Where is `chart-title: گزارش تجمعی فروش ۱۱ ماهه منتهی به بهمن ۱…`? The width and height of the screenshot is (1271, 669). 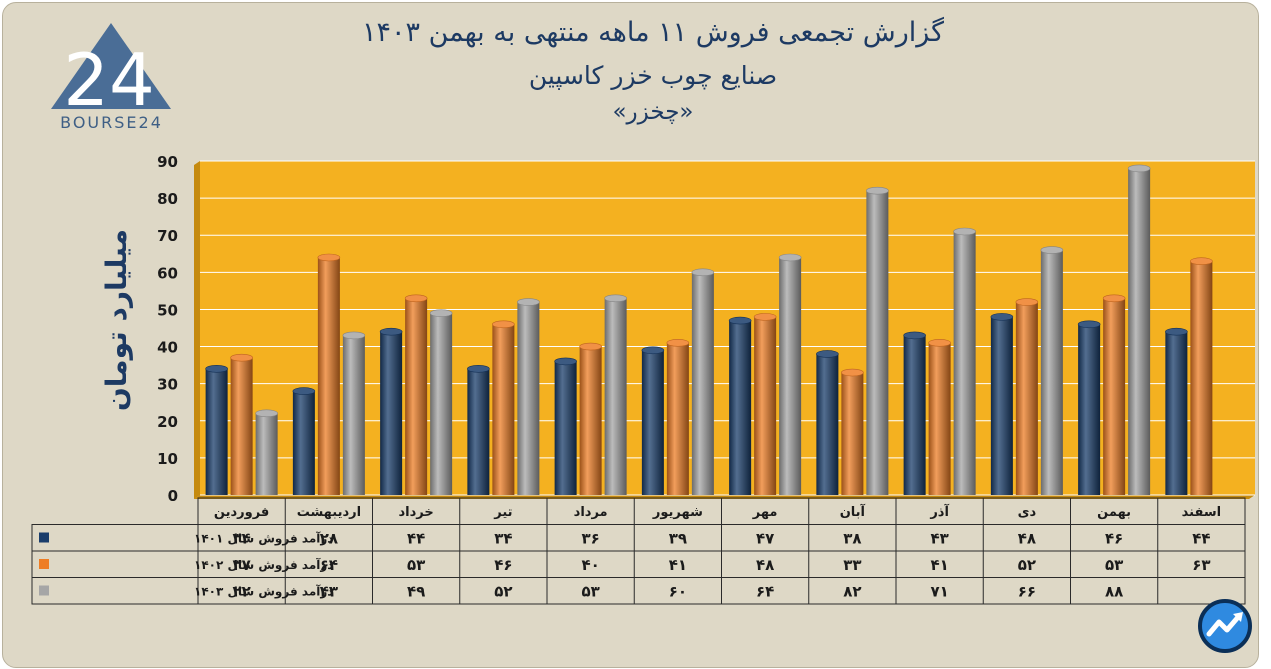 chart-title: گزارش تجمعی فروش ۱۱ ماهه منتهی به بهمن ۱… is located at coordinates (653, 32).